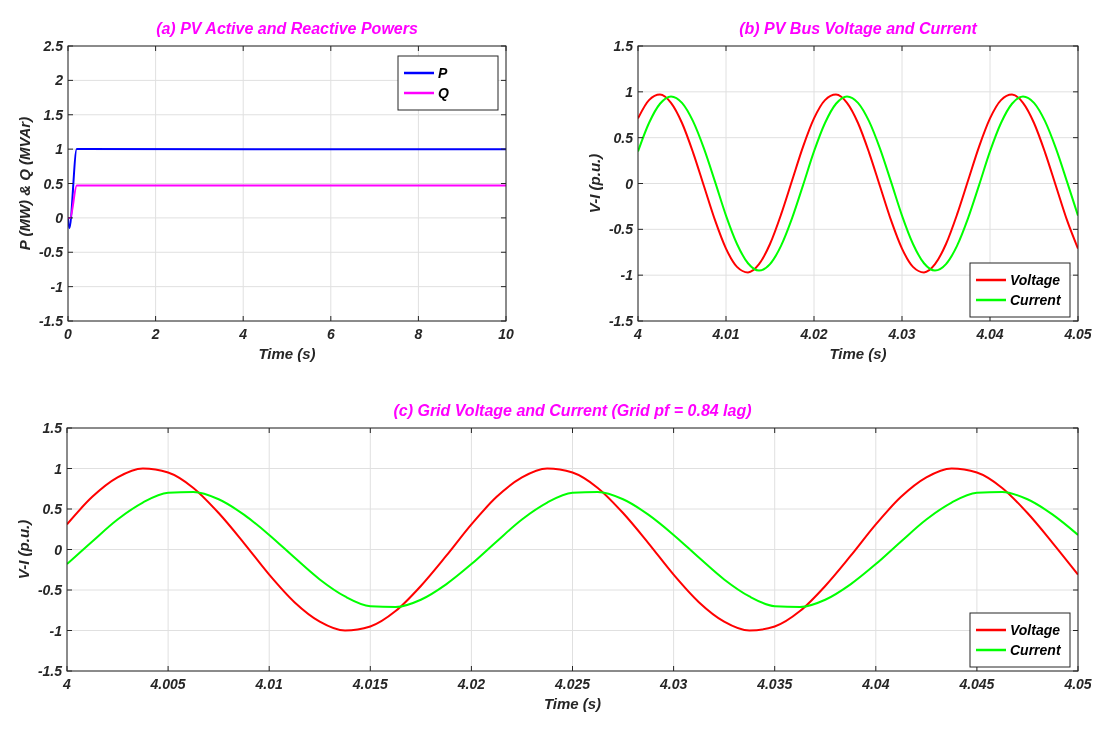 The image size is (1101, 745). What do you see at coordinates (330, 334) in the screenshot?
I see `x-tick-label: 6` at bounding box center [330, 334].